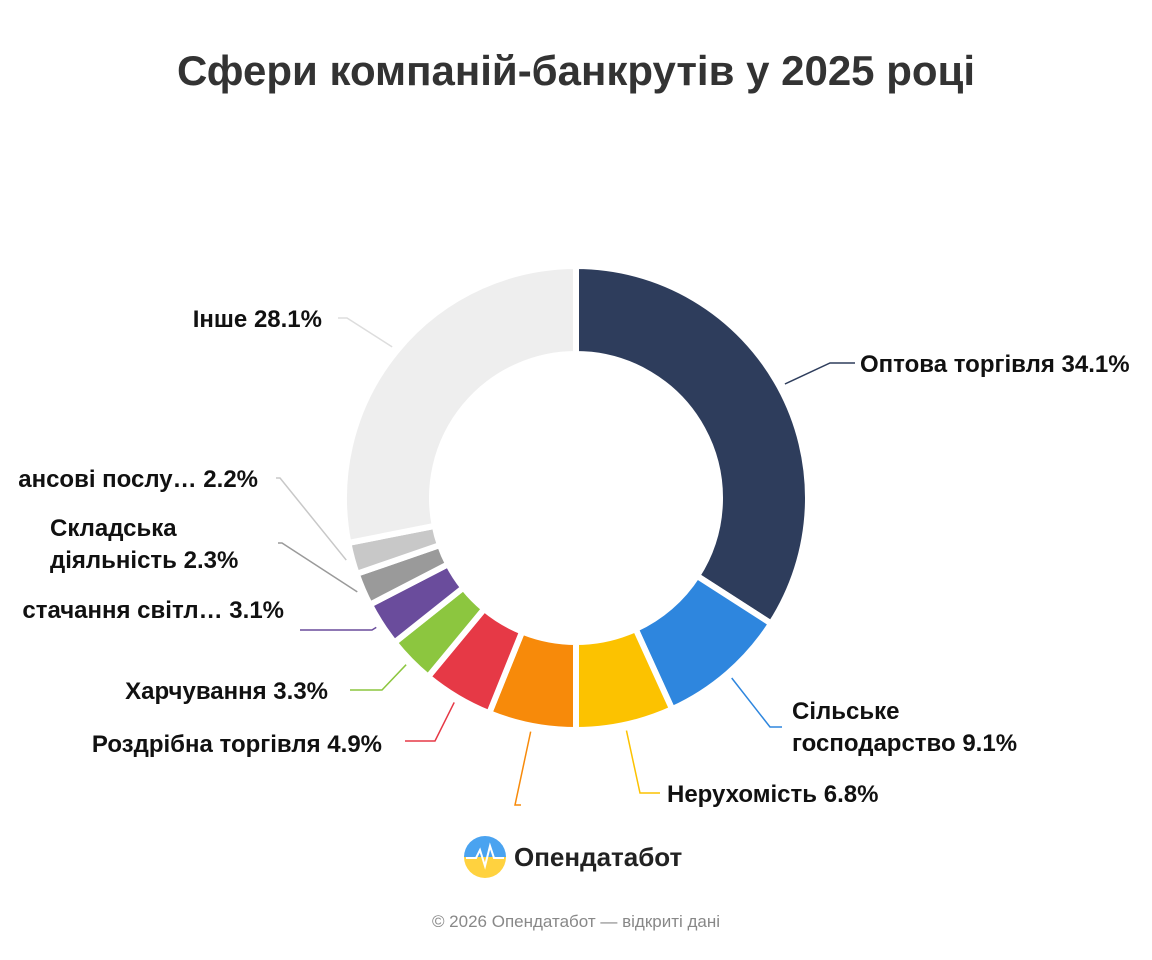 This screenshot has width=1152, height=960. Describe the element at coordinates (851, 794) in the screenshot. I see `label-value: 6.8%` at that location.